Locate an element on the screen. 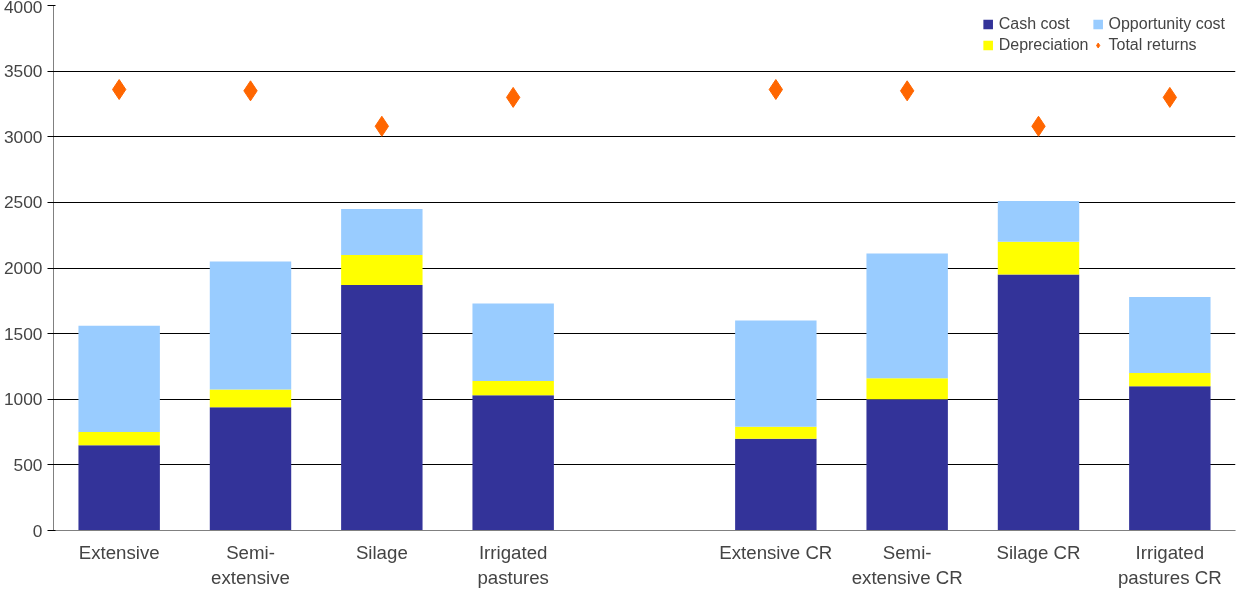 Image resolution: width=1250 pixels, height=600 pixels. y-tick-label: 3500 is located at coordinates (23, 71).